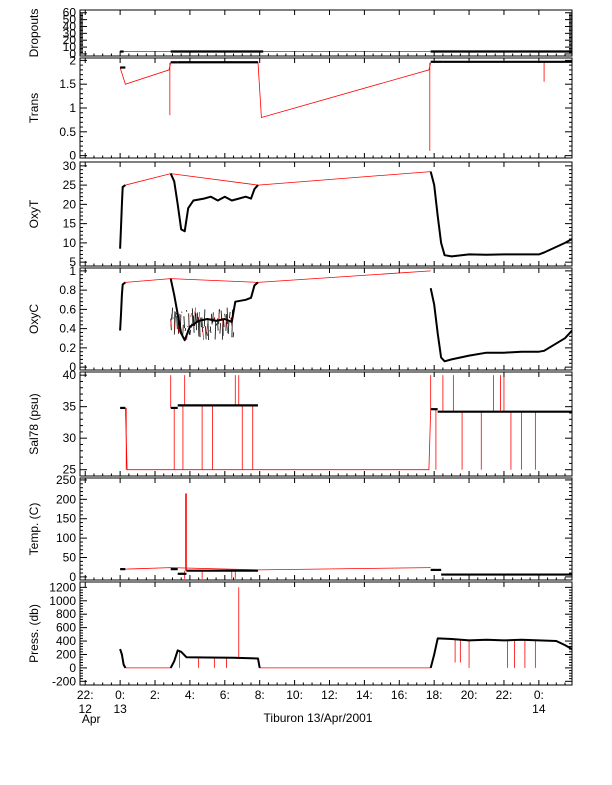 This screenshot has width=612, height=785. What do you see at coordinates (434, 695) in the screenshot?
I see `x-tick-label: 18:` at bounding box center [434, 695].